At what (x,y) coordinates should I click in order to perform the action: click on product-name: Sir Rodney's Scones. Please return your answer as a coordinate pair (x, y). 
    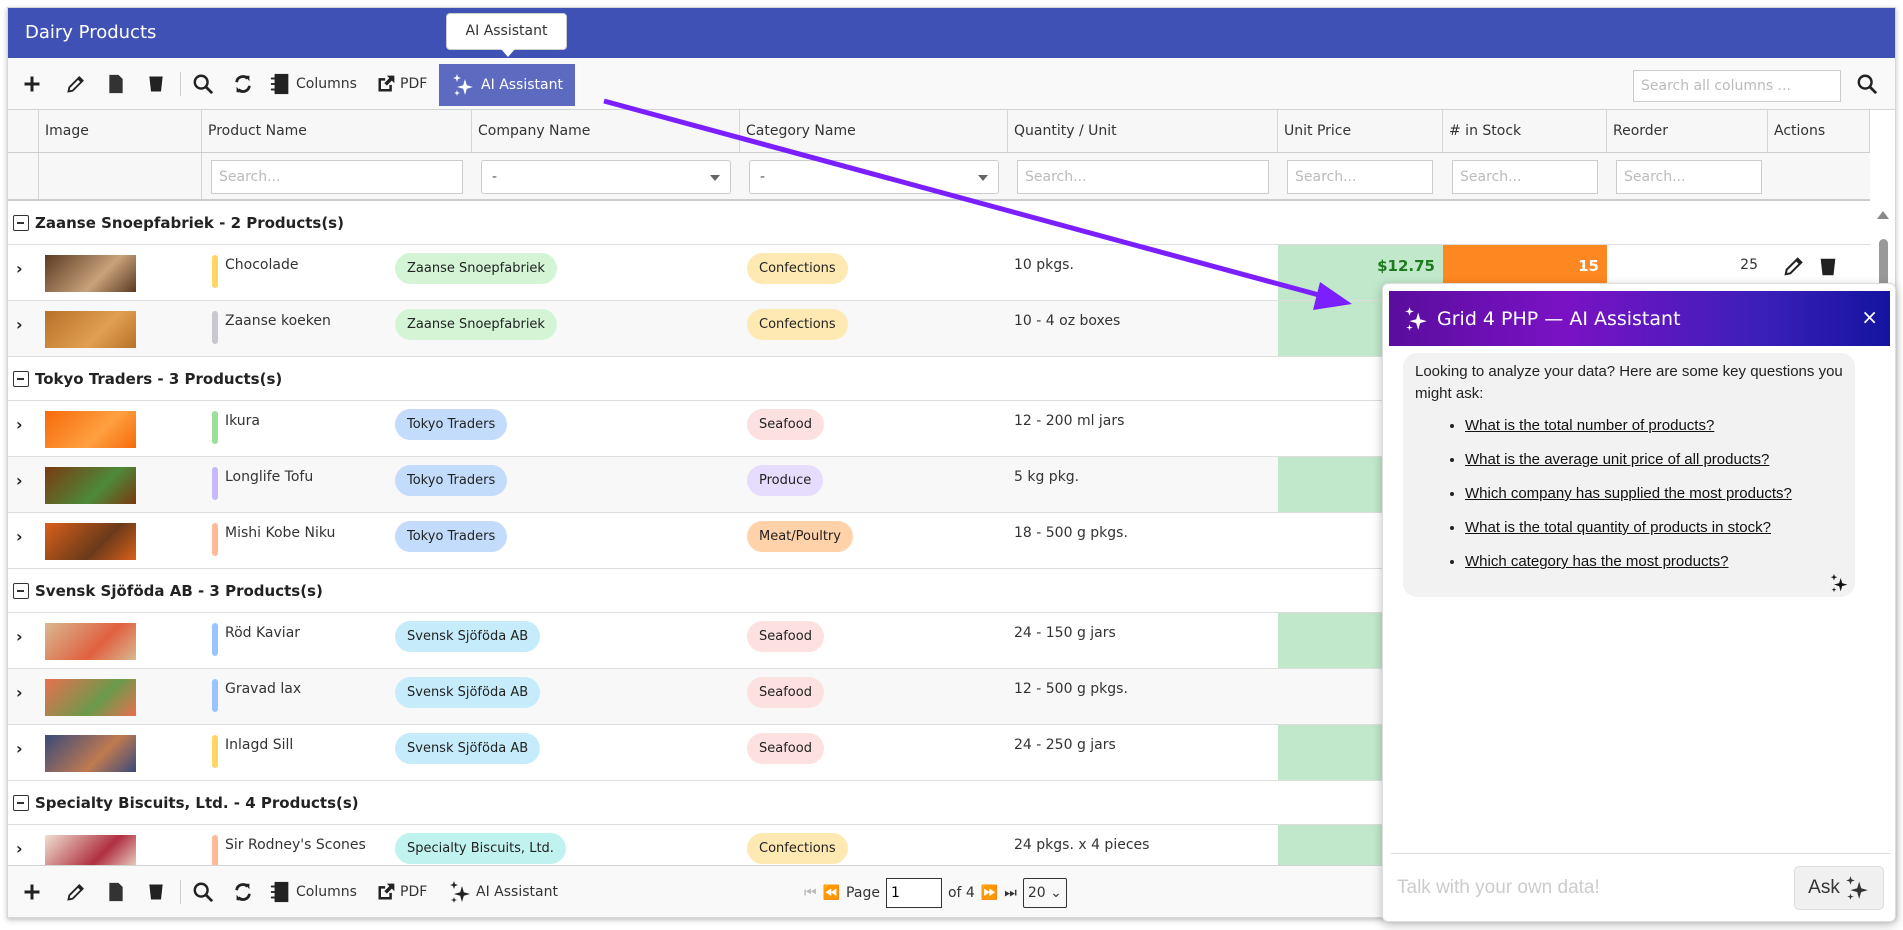
    Looking at the image, I should click on (295, 845).